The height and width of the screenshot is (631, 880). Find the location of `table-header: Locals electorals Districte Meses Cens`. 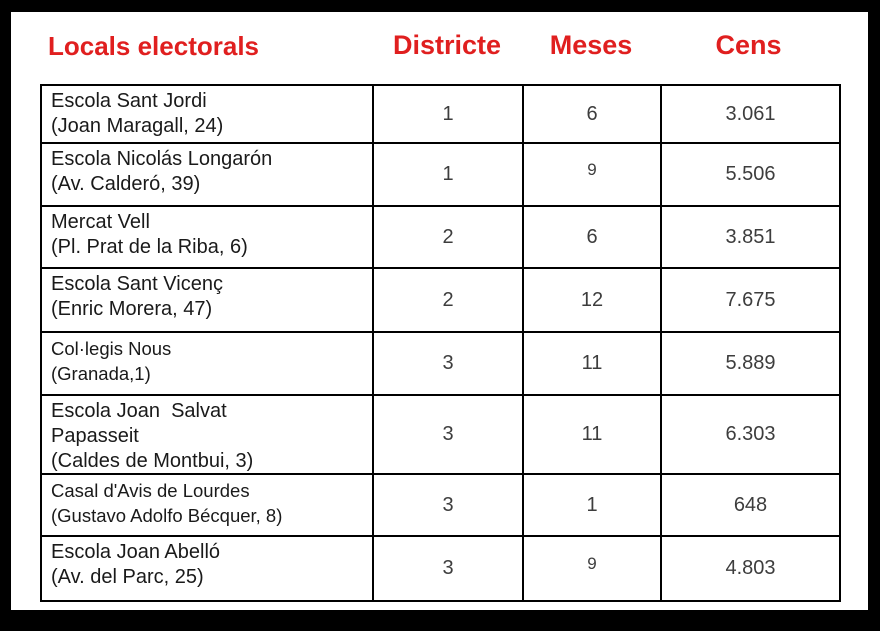

table-header: Locals electorals Districte Meses Cens is located at coordinates (439, 48).